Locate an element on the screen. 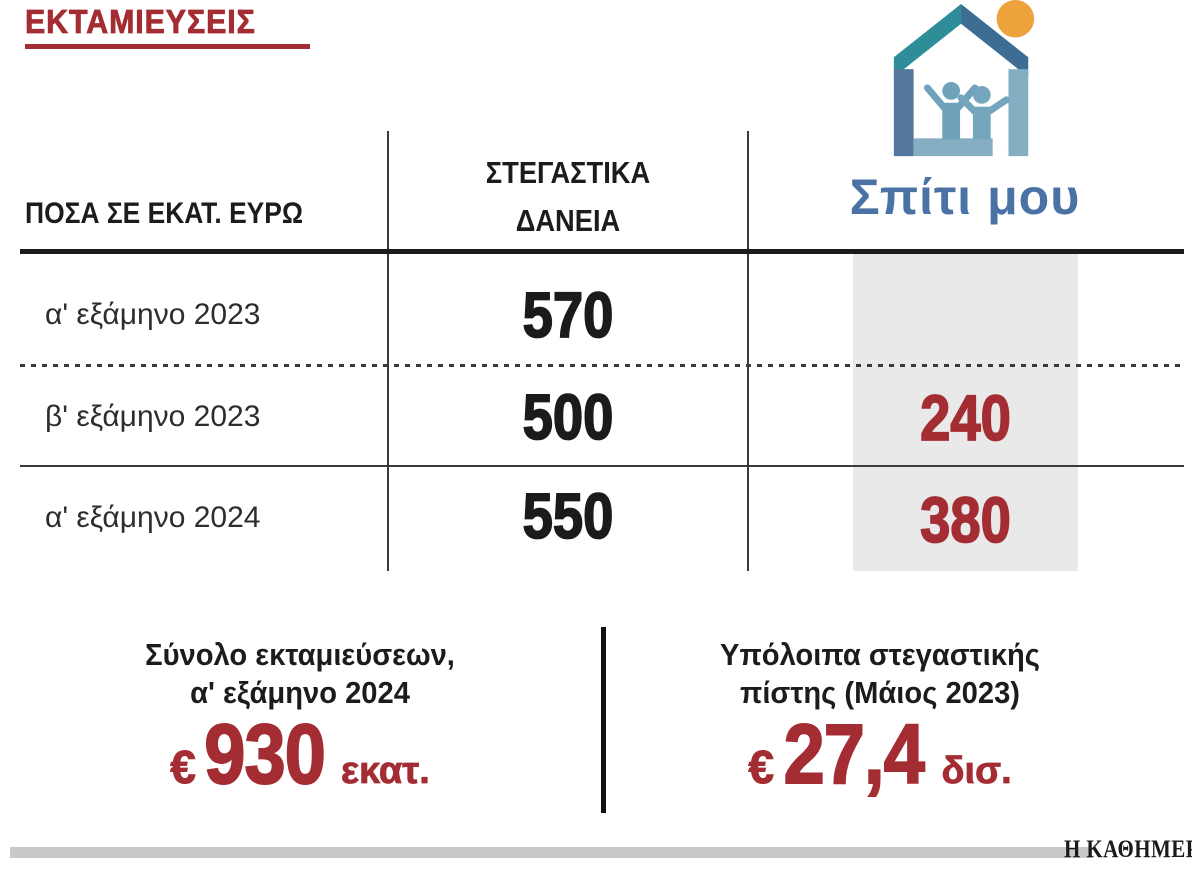  stat-right-value: € 27,4 δισ. is located at coordinates (880, 756).